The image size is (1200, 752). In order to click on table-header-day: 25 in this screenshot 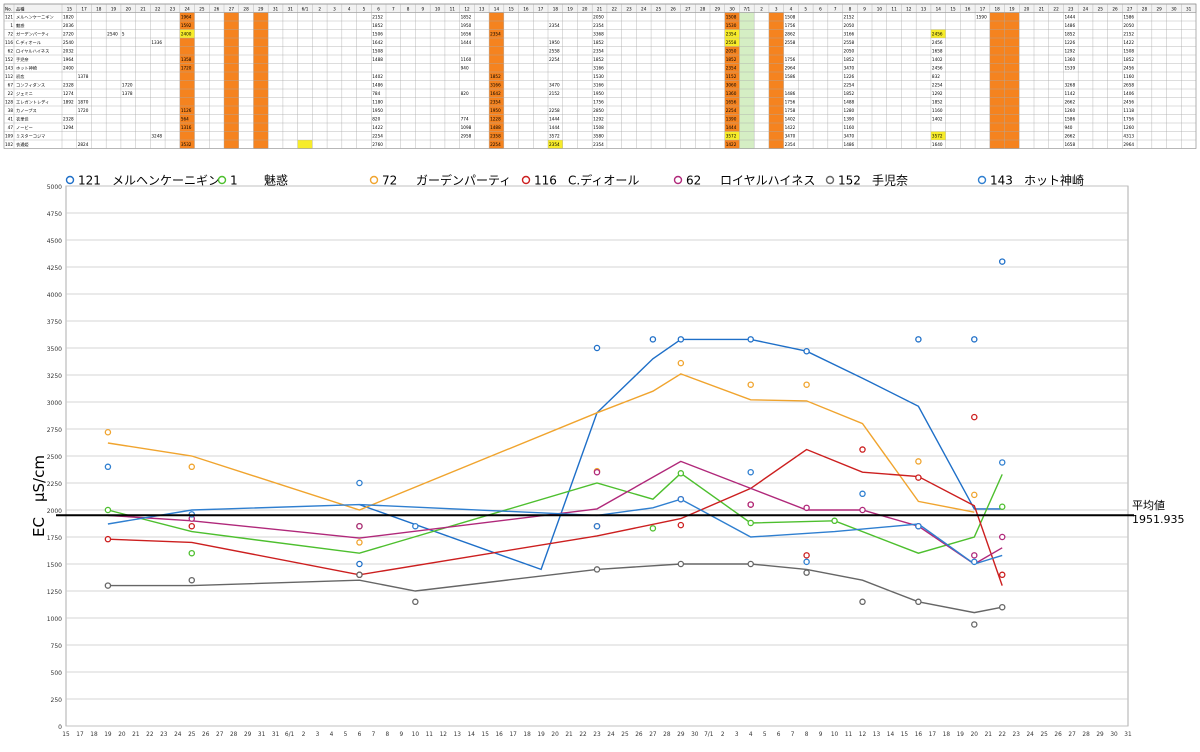, I will do `click(659, 8)`.